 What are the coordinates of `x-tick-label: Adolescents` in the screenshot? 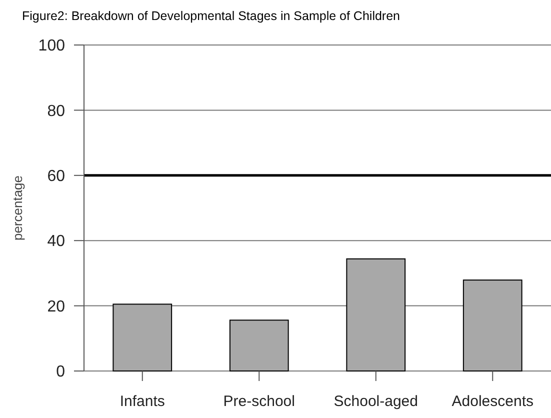 It's located at (493, 401).